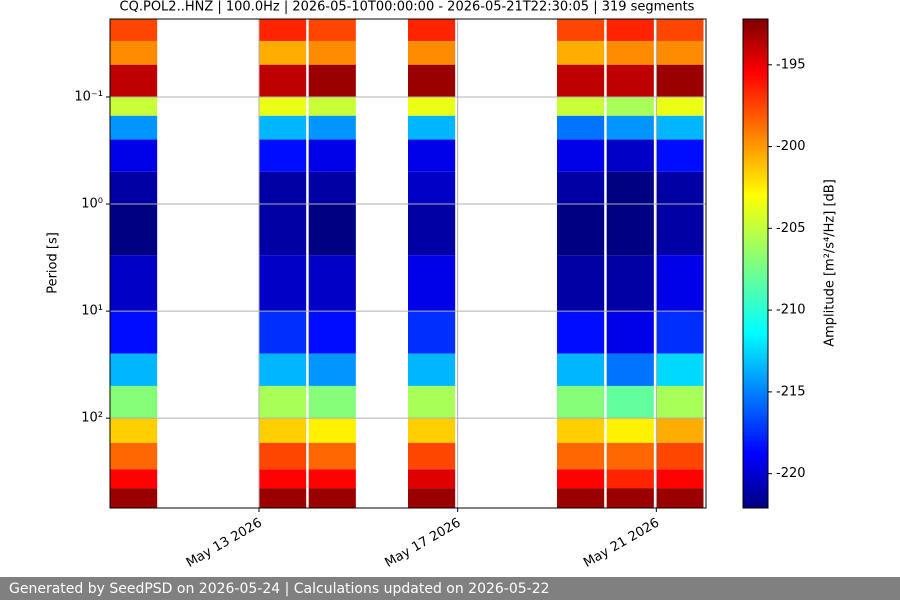 The height and width of the screenshot is (600, 900). Describe the element at coordinates (92, 418) in the screenshot. I see `y-tick-label: 10²` at that location.